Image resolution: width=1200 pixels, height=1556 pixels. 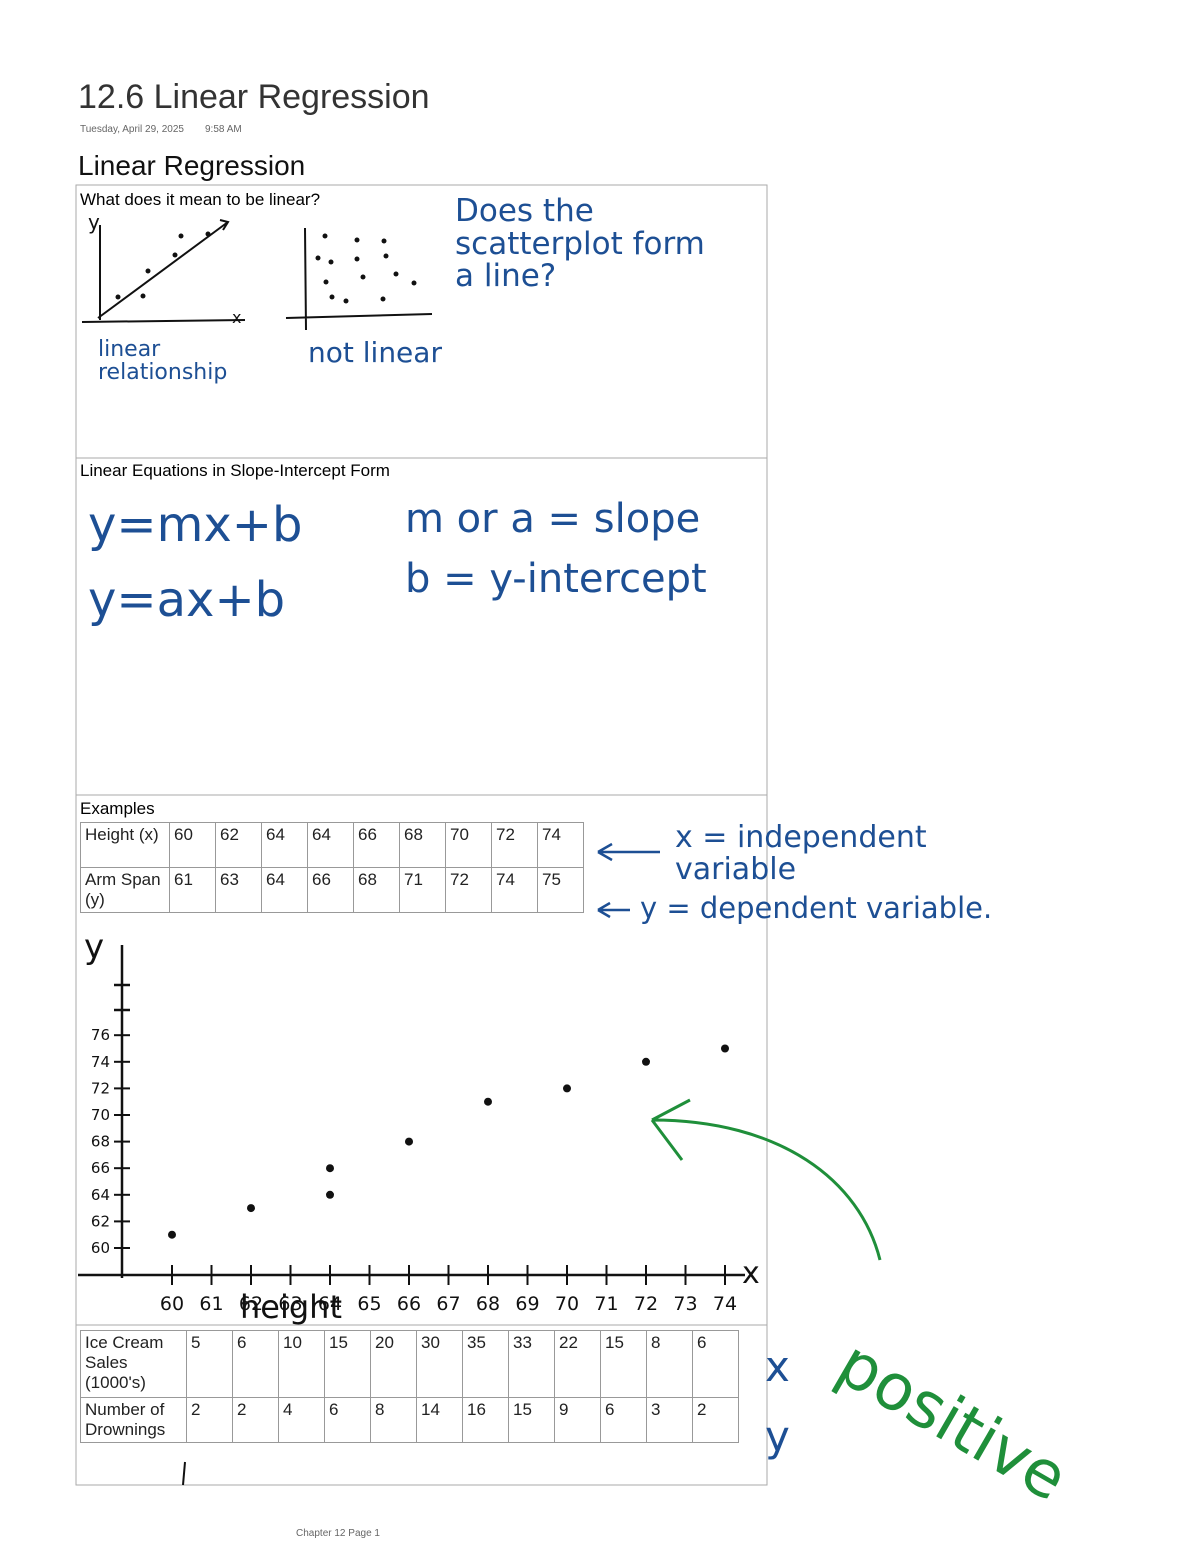 What do you see at coordinates (606, 1304) in the screenshot?
I see `x-tick-label: 71` at bounding box center [606, 1304].